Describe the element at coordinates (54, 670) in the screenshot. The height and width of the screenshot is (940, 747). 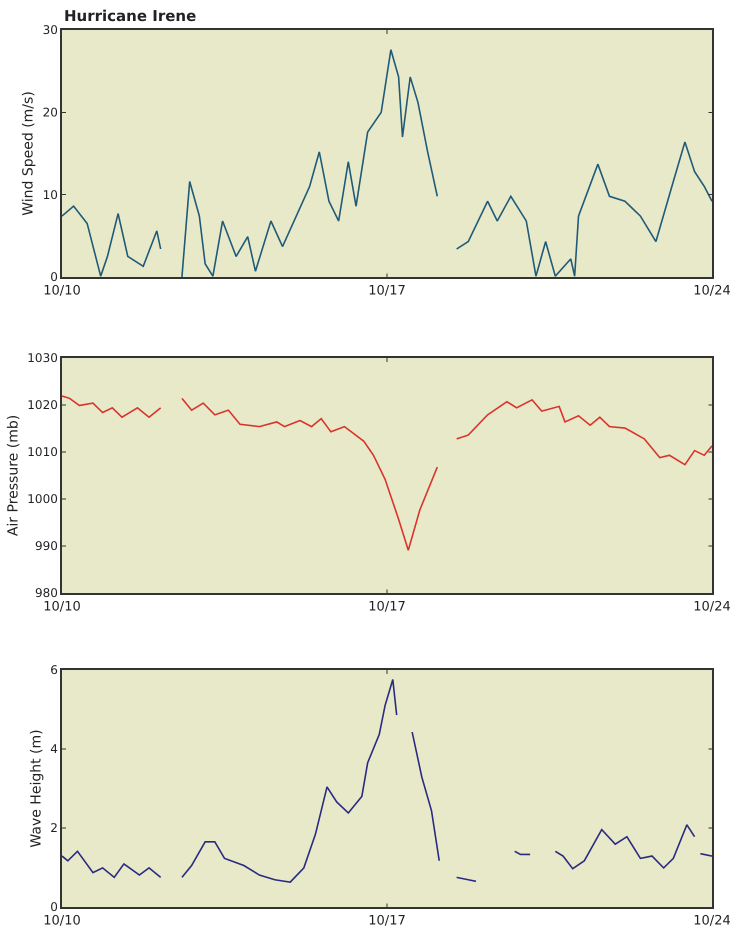
I see `y-tick-label: 6` at that location.